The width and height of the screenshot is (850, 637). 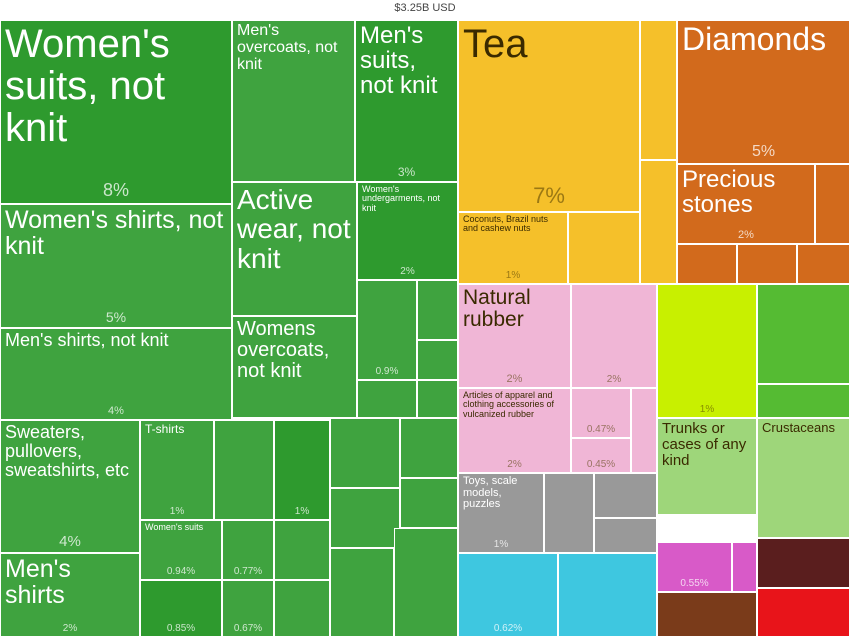 I want to click on treemap-tile-item-32: 0.55%, so click(x=694, y=567).